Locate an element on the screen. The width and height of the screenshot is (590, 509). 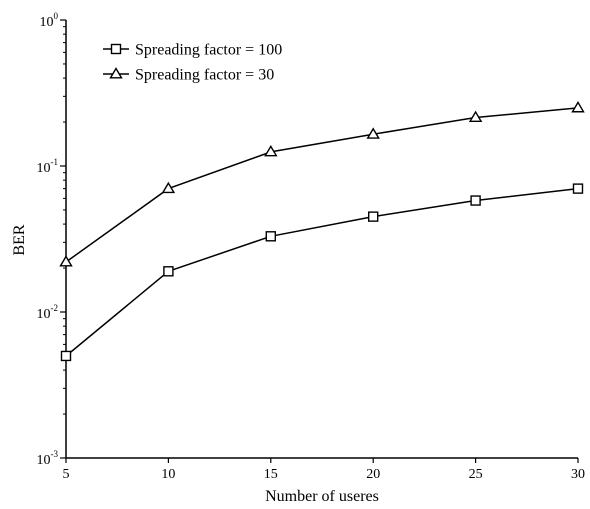
x-tick-label: 30 is located at coordinates (578, 474).